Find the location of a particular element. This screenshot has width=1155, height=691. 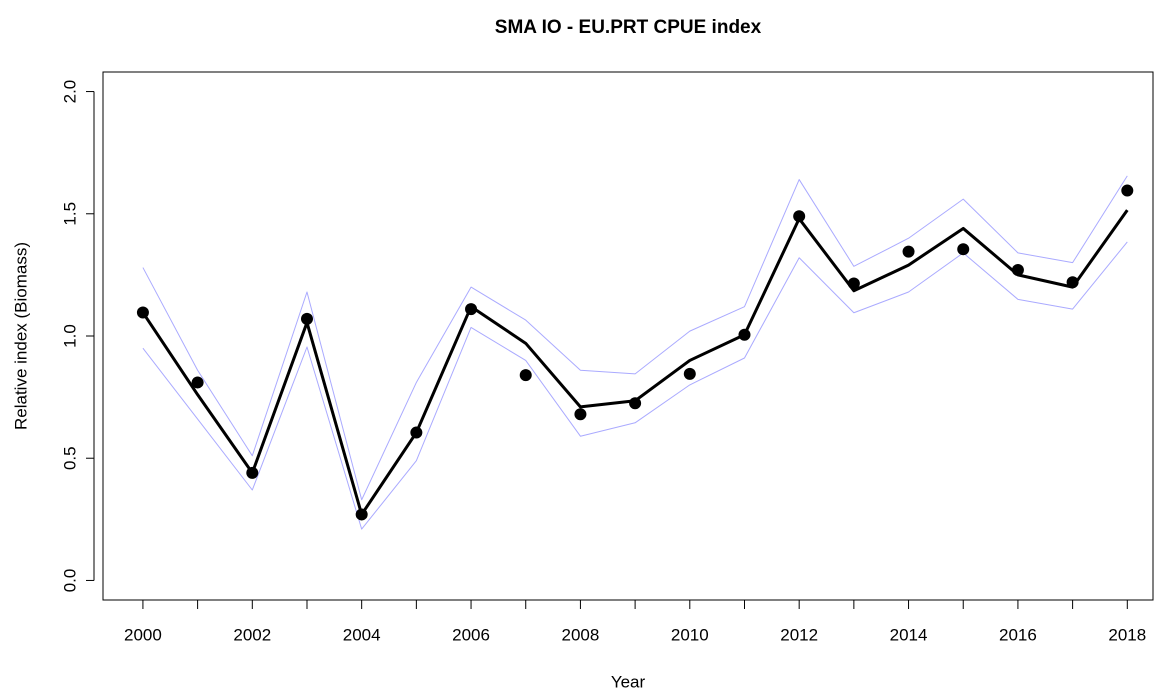

x-tick-label: 2004 is located at coordinates (362, 634).